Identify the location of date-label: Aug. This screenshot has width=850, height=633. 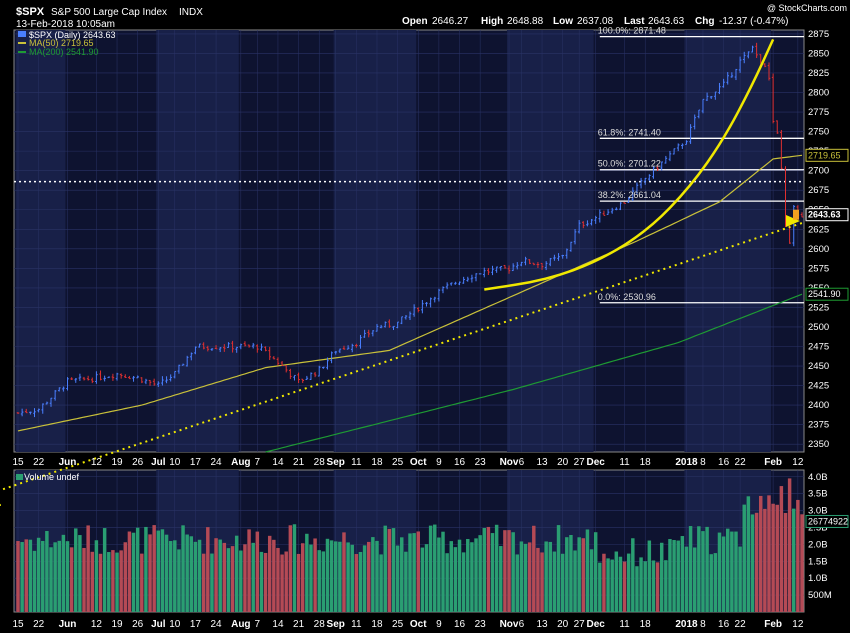
(240, 624).